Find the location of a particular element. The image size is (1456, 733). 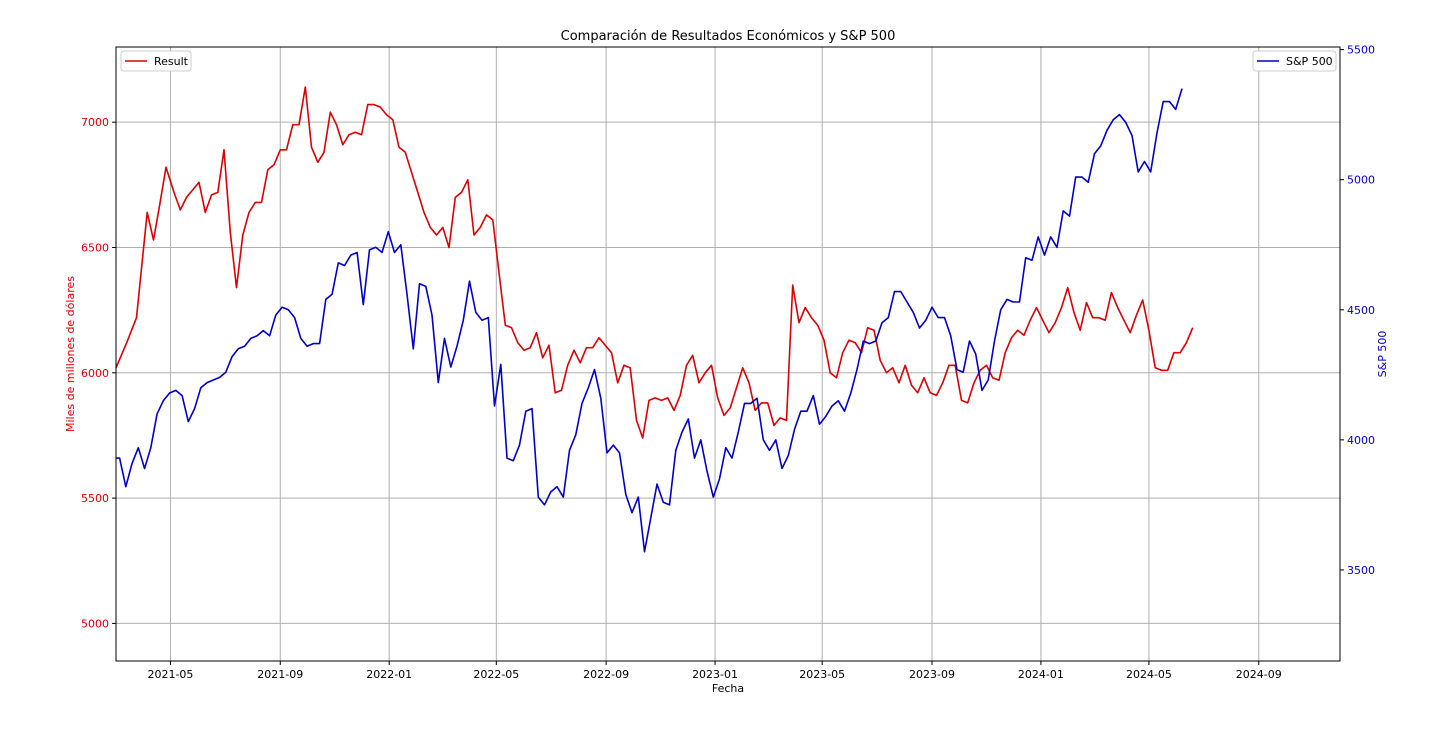

y-right-tick-label: 4500 is located at coordinates (1361, 310).